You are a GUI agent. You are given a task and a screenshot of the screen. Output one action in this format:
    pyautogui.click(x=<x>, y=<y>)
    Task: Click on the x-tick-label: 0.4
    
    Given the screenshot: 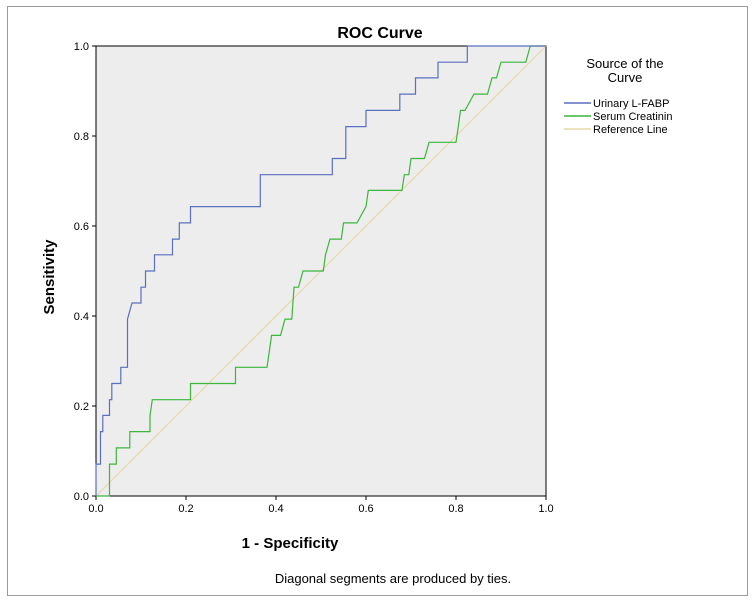 What is the action you would take?
    pyautogui.click(x=275, y=509)
    